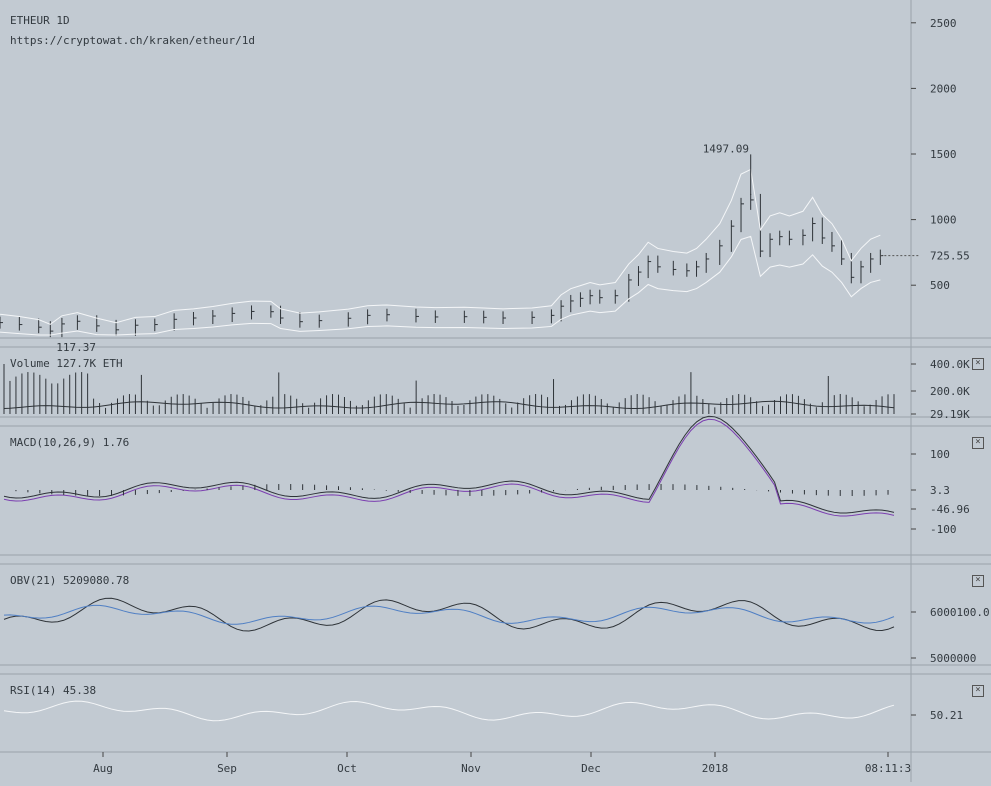  I want to click on macd-tick-label: 100, so click(940, 454).